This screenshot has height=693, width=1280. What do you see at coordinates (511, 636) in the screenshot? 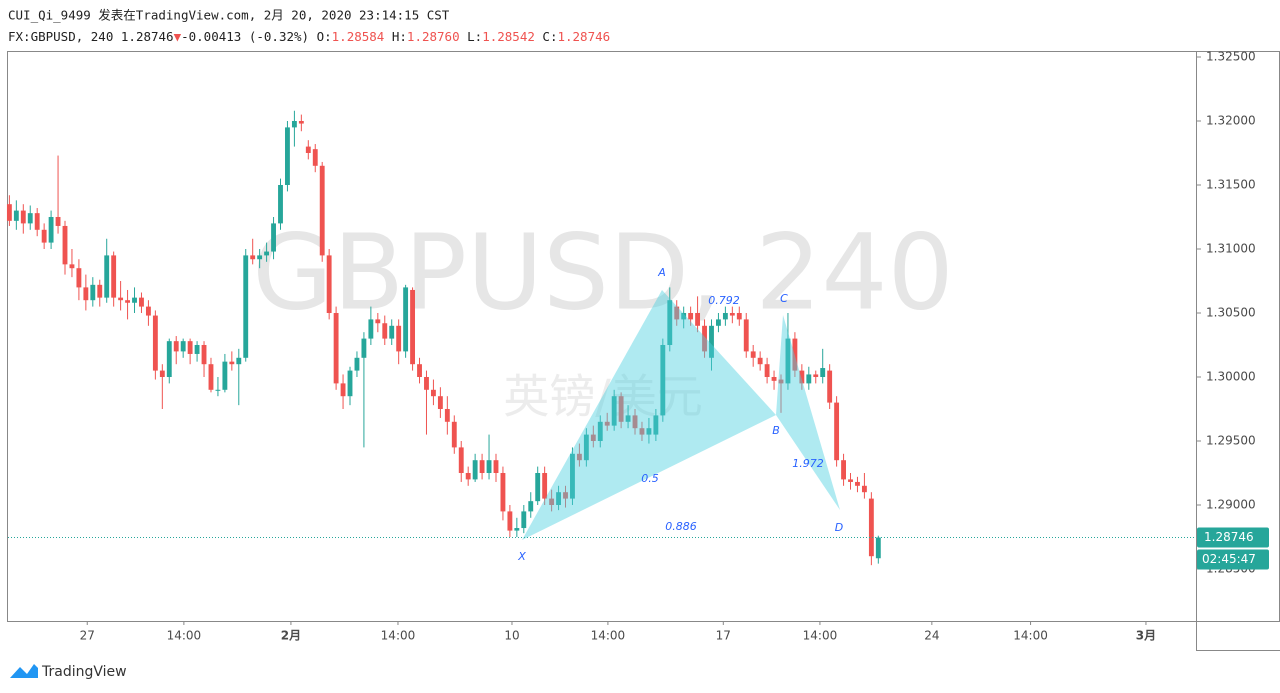
I see `x-tick-label: 10` at bounding box center [511, 636].